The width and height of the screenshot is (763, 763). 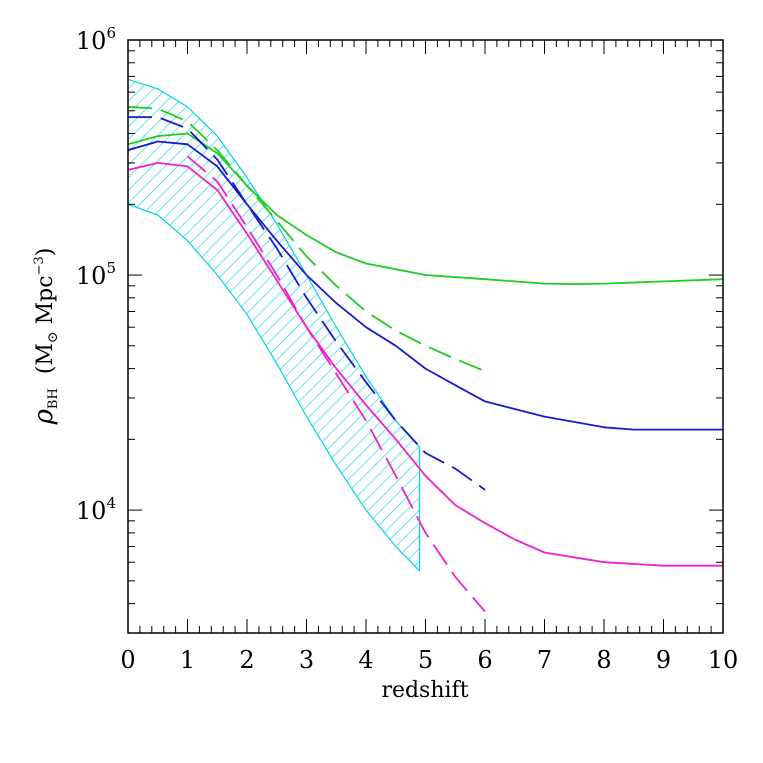 What do you see at coordinates (544, 660) in the screenshot?
I see `x-tick-label: 7` at bounding box center [544, 660].